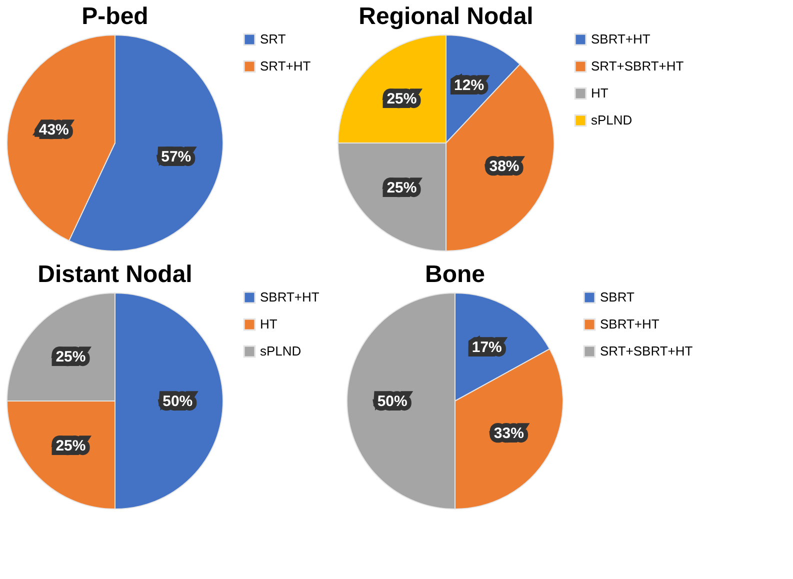  What do you see at coordinates (617, 297) in the screenshot?
I see `legend-label: SBRT` at bounding box center [617, 297].